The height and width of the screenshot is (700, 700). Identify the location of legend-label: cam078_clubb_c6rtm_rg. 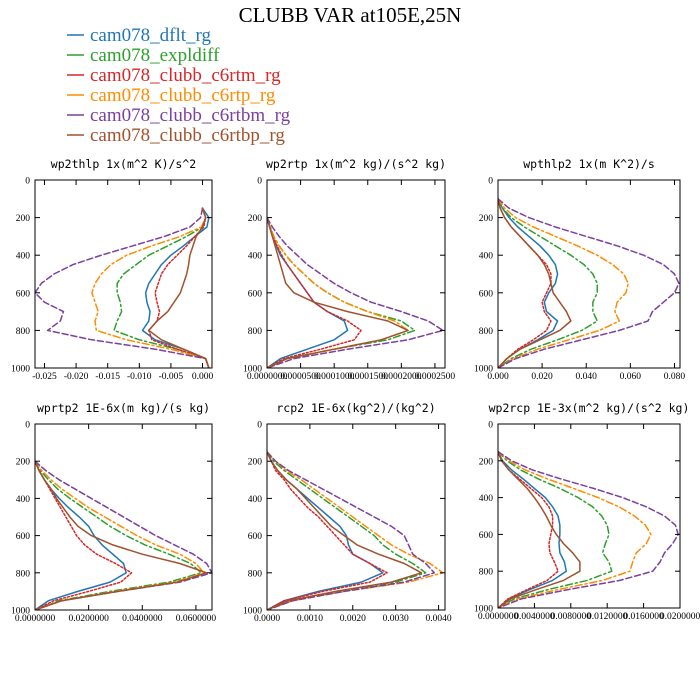
(185, 75).